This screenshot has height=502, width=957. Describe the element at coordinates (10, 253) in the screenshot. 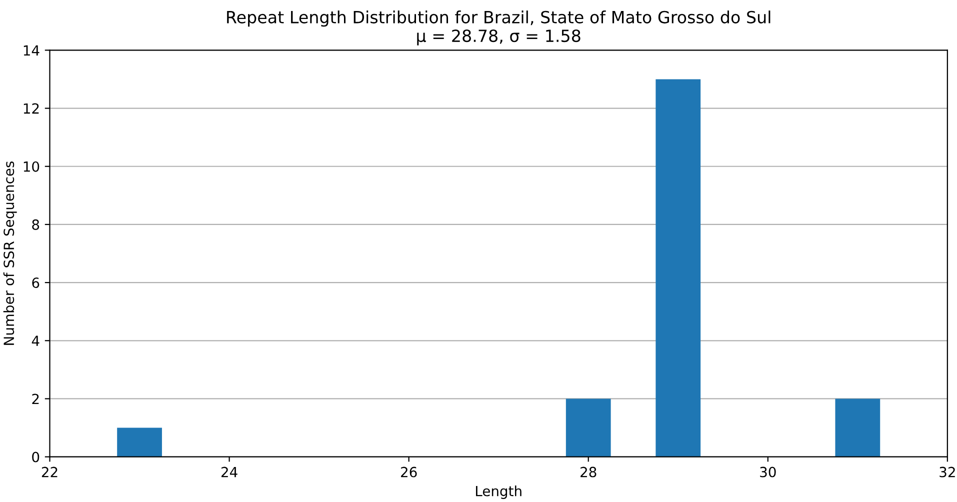

I see `y-axis-title: Number of SSR Sequences` at that location.